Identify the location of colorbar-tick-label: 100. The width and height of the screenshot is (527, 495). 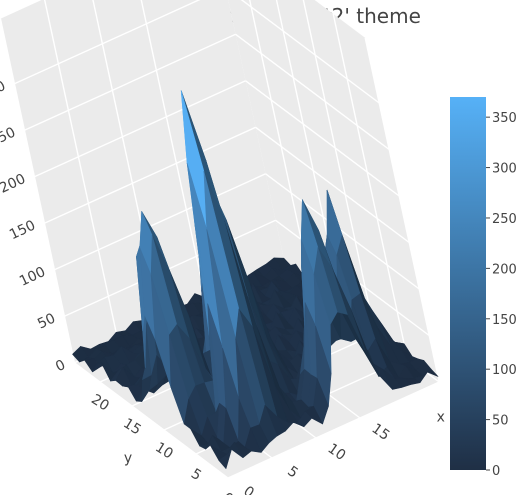
(504, 370).